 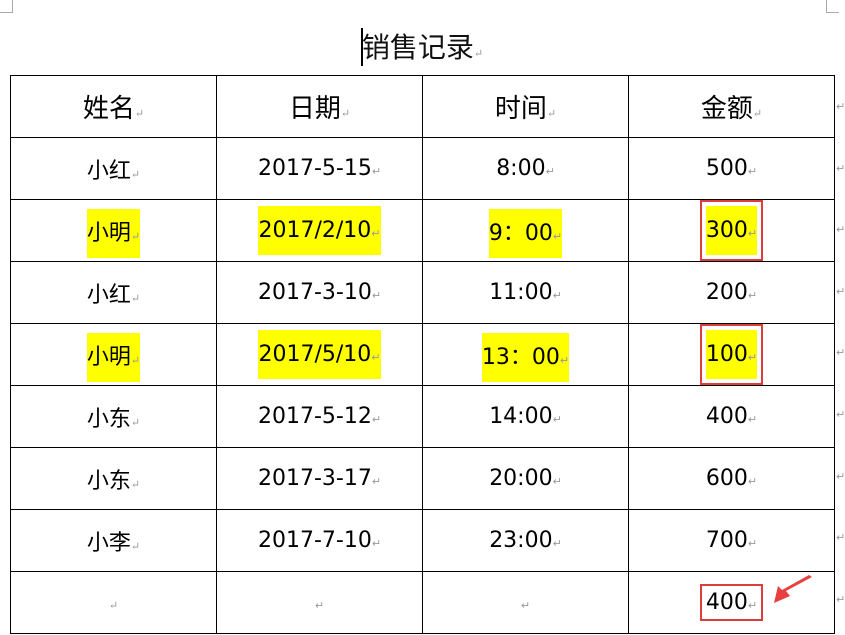 I want to click on cell-text: 700, so click(x=726, y=540).